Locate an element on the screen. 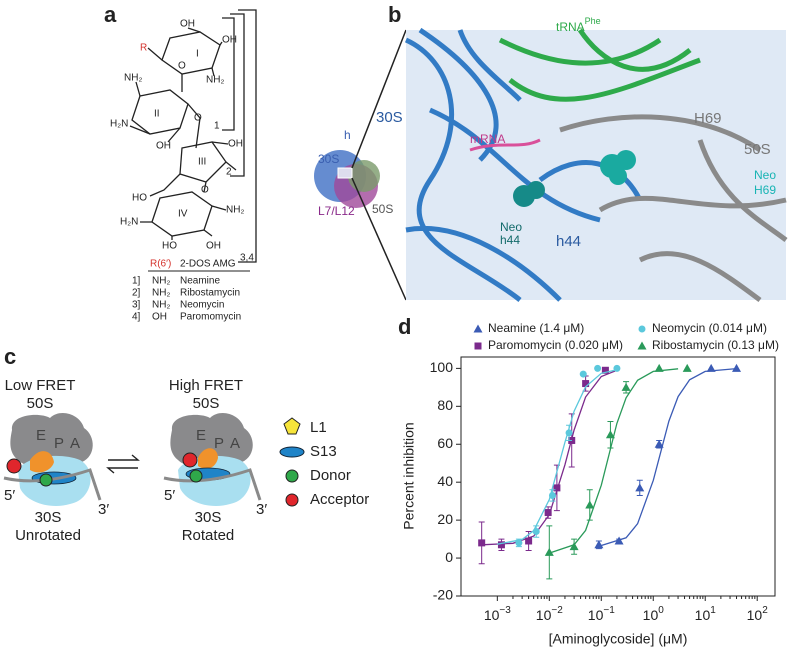 The image size is (788, 653). x-tick-label: 10⁻² is located at coordinates (549, 614).